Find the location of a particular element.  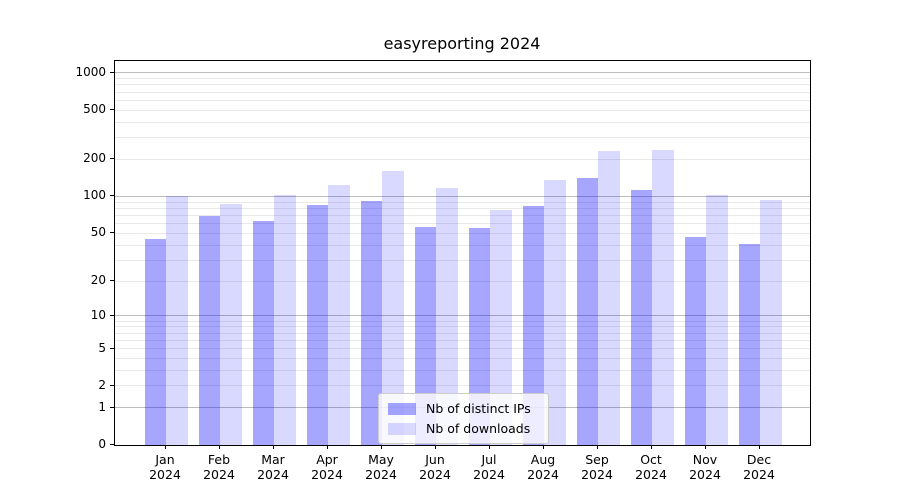

chart-title: easyreporting 2024 is located at coordinates (462, 43).